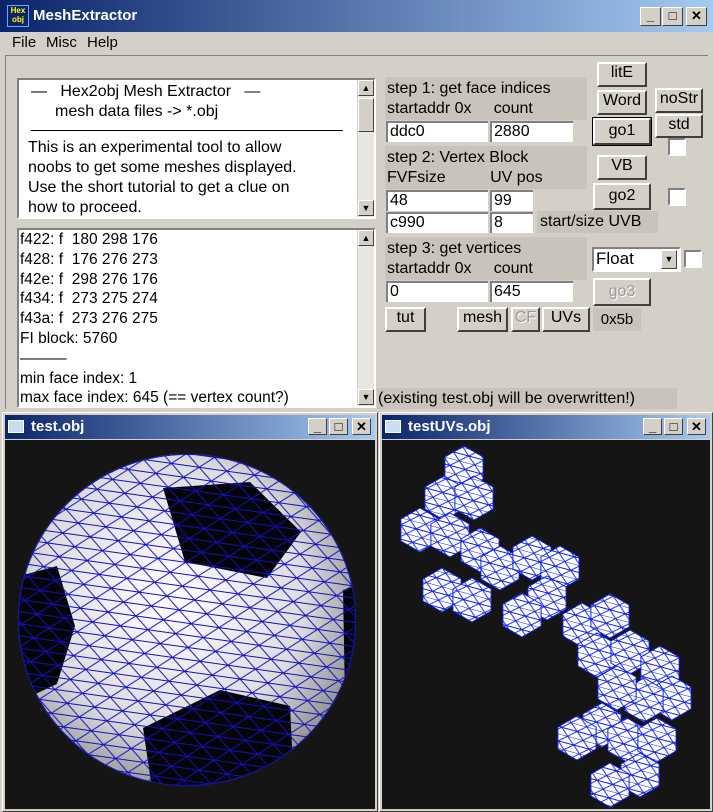 This screenshot has width=713, height=812. I want to click on icon-text: obj, so click(18, 19).